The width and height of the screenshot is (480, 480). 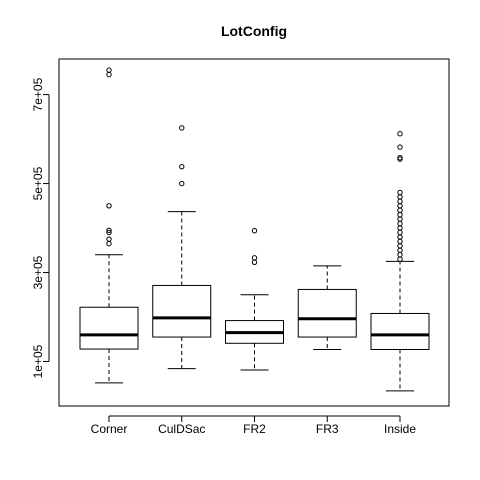 What do you see at coordinates (327, 313) in the screenshot?
I see `box-fr3` at bounding box center [327, 313].